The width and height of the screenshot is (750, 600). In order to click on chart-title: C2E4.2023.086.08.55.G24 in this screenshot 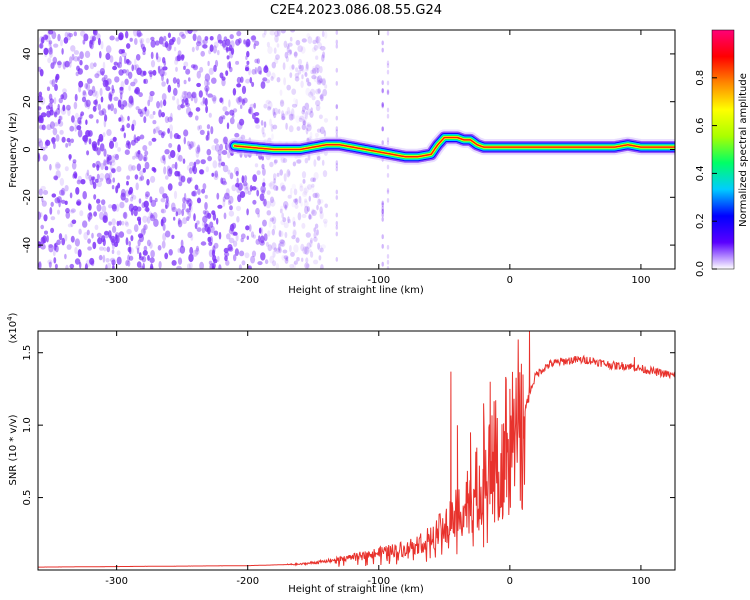, I will do `click(356, 10)`.